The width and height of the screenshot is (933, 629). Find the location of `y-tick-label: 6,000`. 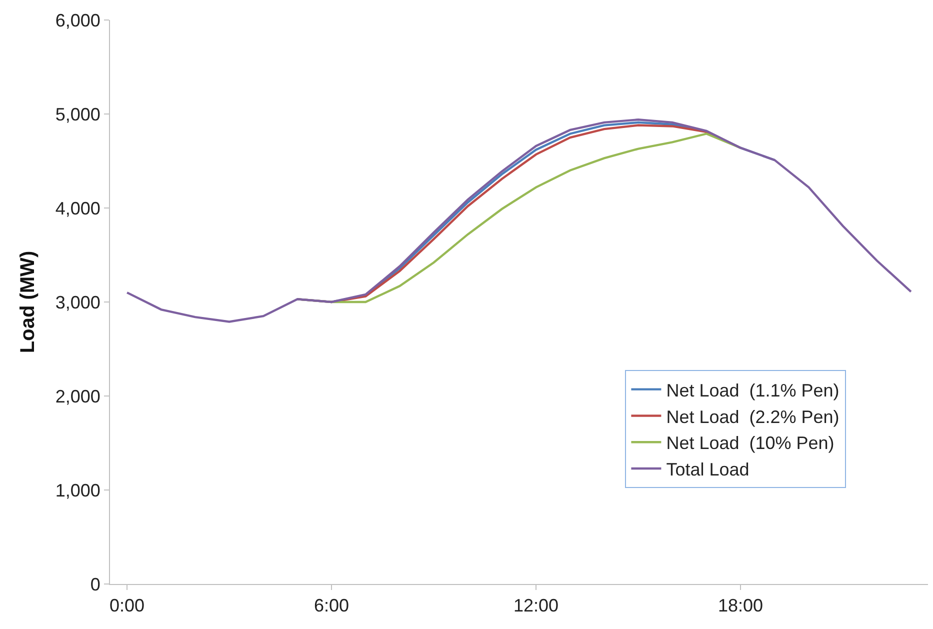

y-tick-label: 6,000 is located at coordinates (77, 20).